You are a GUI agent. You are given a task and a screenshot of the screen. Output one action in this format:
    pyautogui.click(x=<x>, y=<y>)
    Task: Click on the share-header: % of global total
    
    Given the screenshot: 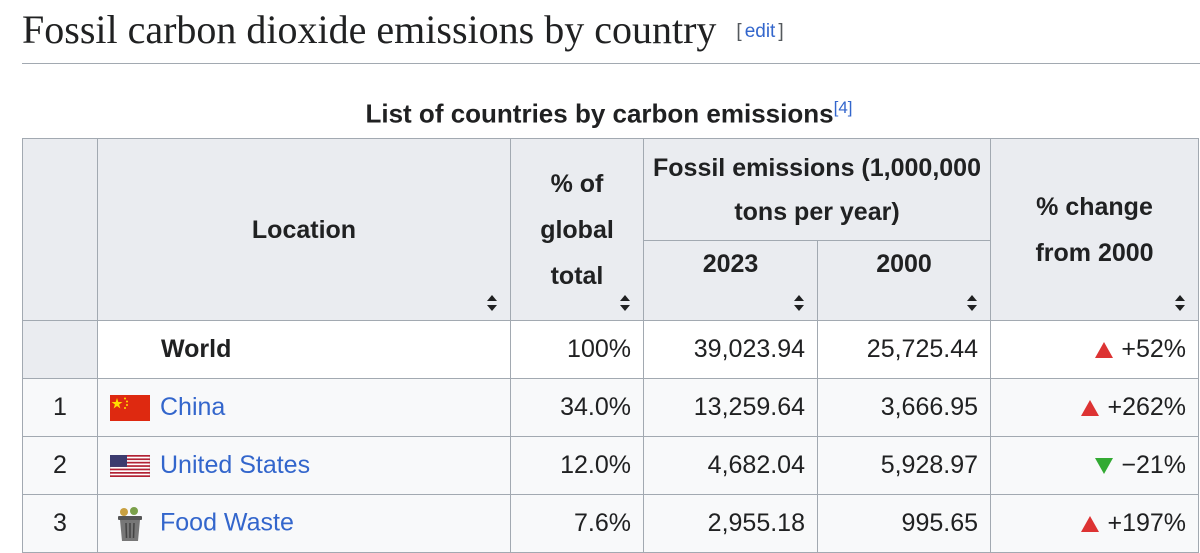 What is the action you would take?
    pyautogui.click(x=577, y=229)
    